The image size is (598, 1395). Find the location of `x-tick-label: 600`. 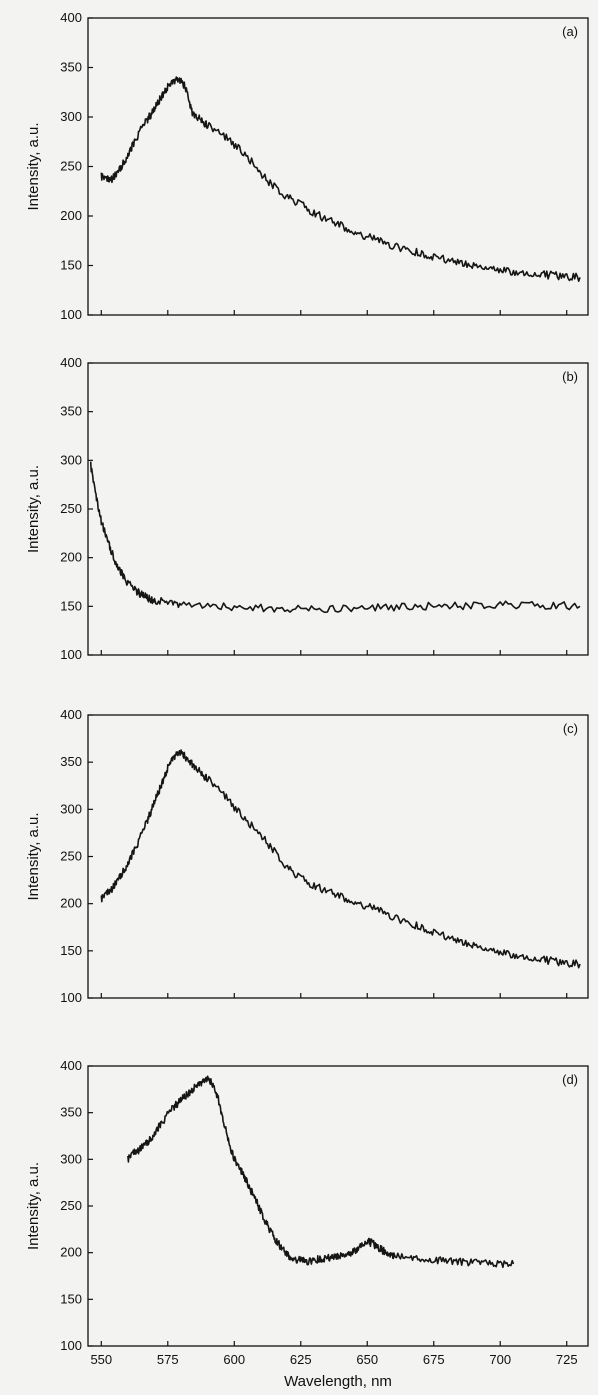

x-tick-label: 600 is located at coordinates (234, 1359).